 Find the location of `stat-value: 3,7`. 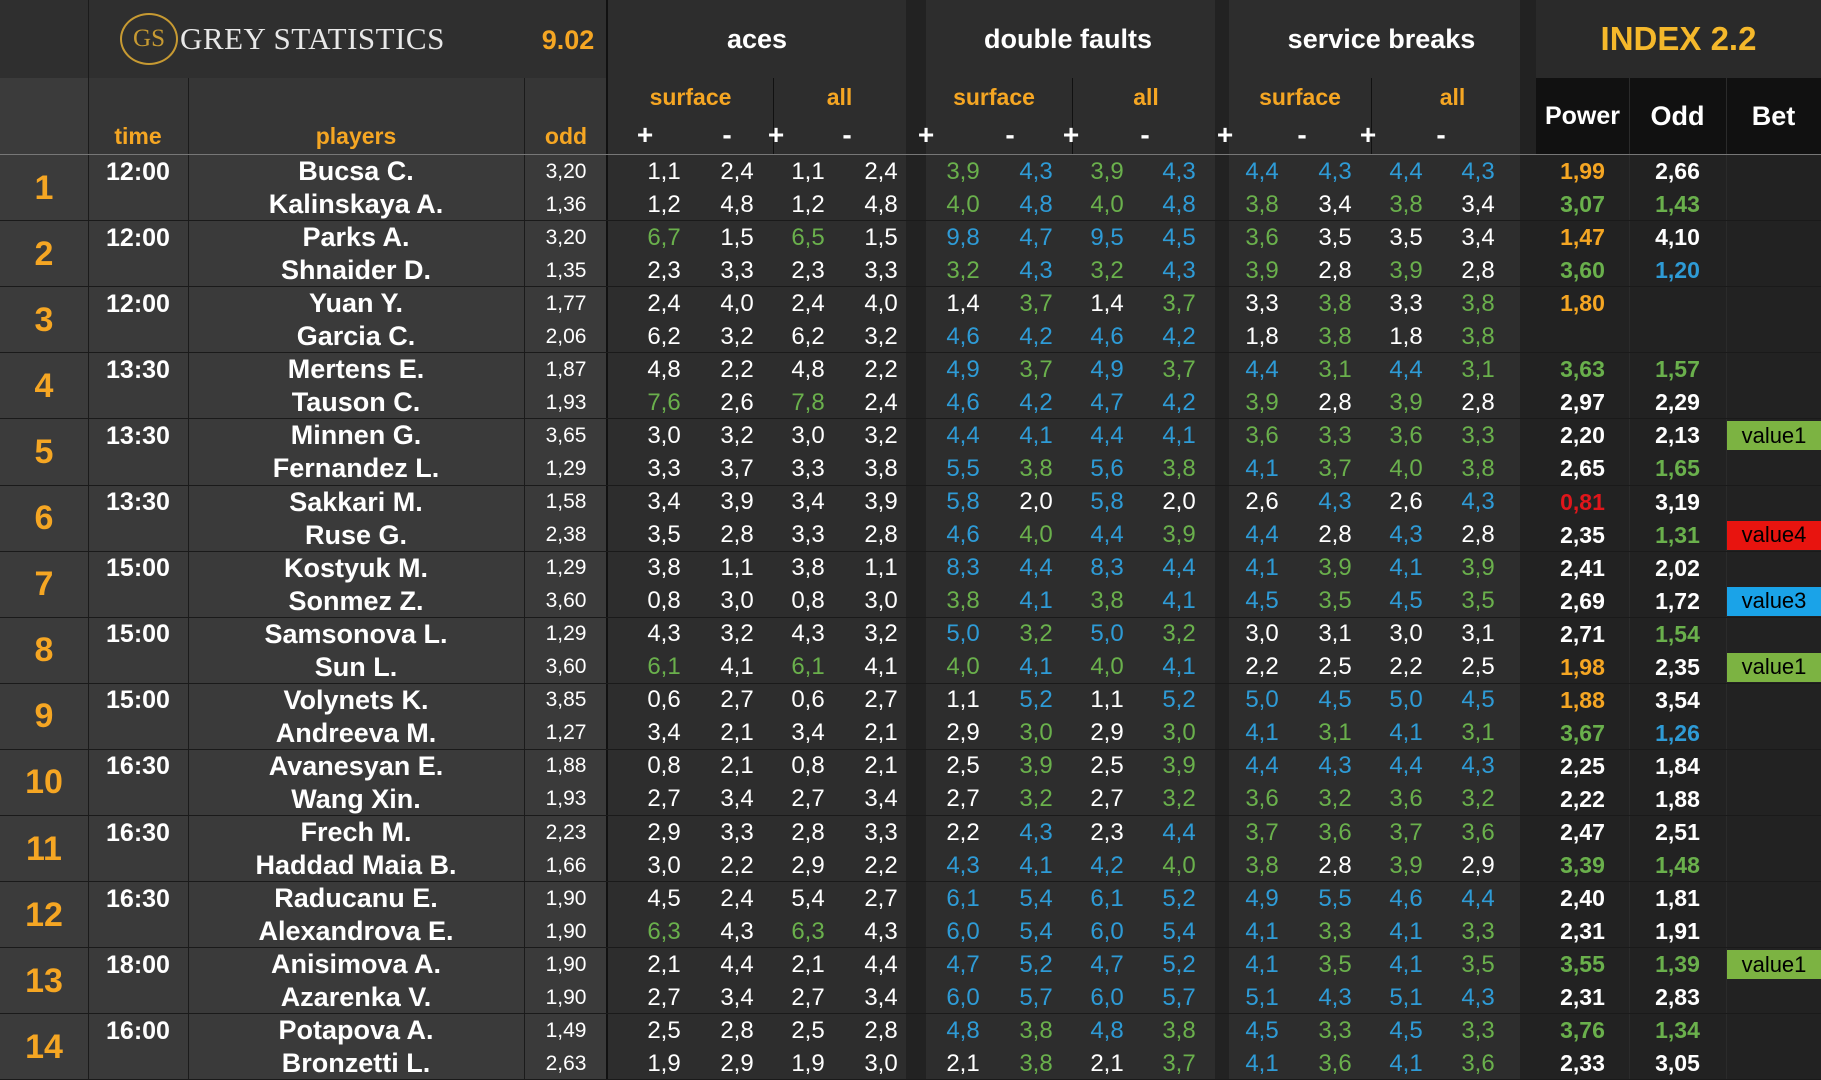

stat-value: 3,7 is located at coordinates (1179, 369).